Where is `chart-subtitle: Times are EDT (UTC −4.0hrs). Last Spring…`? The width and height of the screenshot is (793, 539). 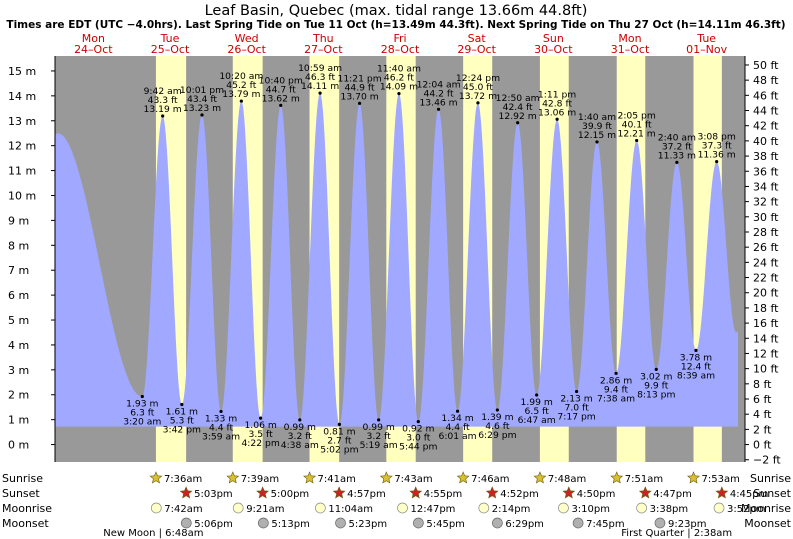 chart-subtitle: Times are EDT (UTC −4.0hrs). Last Spring… is located at coordinates (395, 25).